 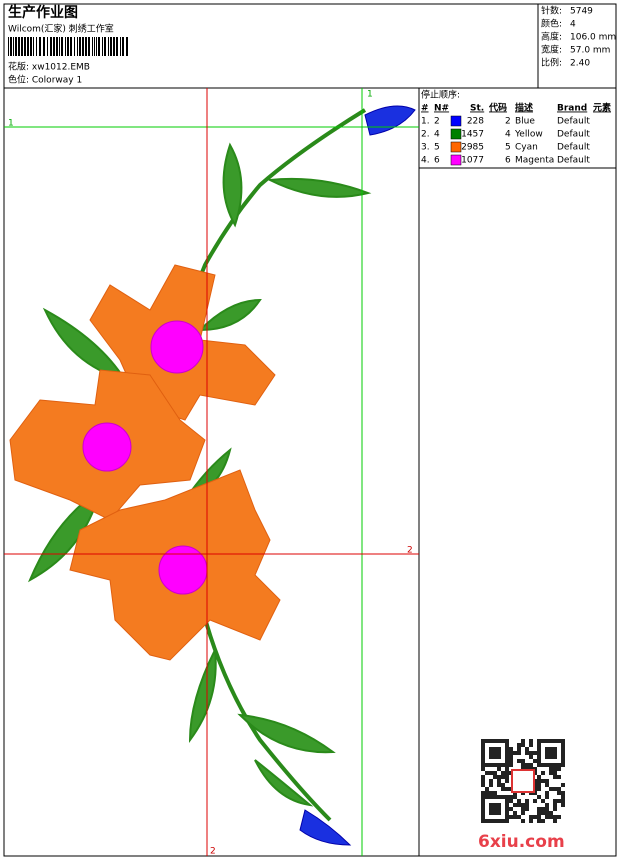 What do you see at coordinates (508, 122) in the screenshot?
I see `code: 2` at bounding box center [508, 122].